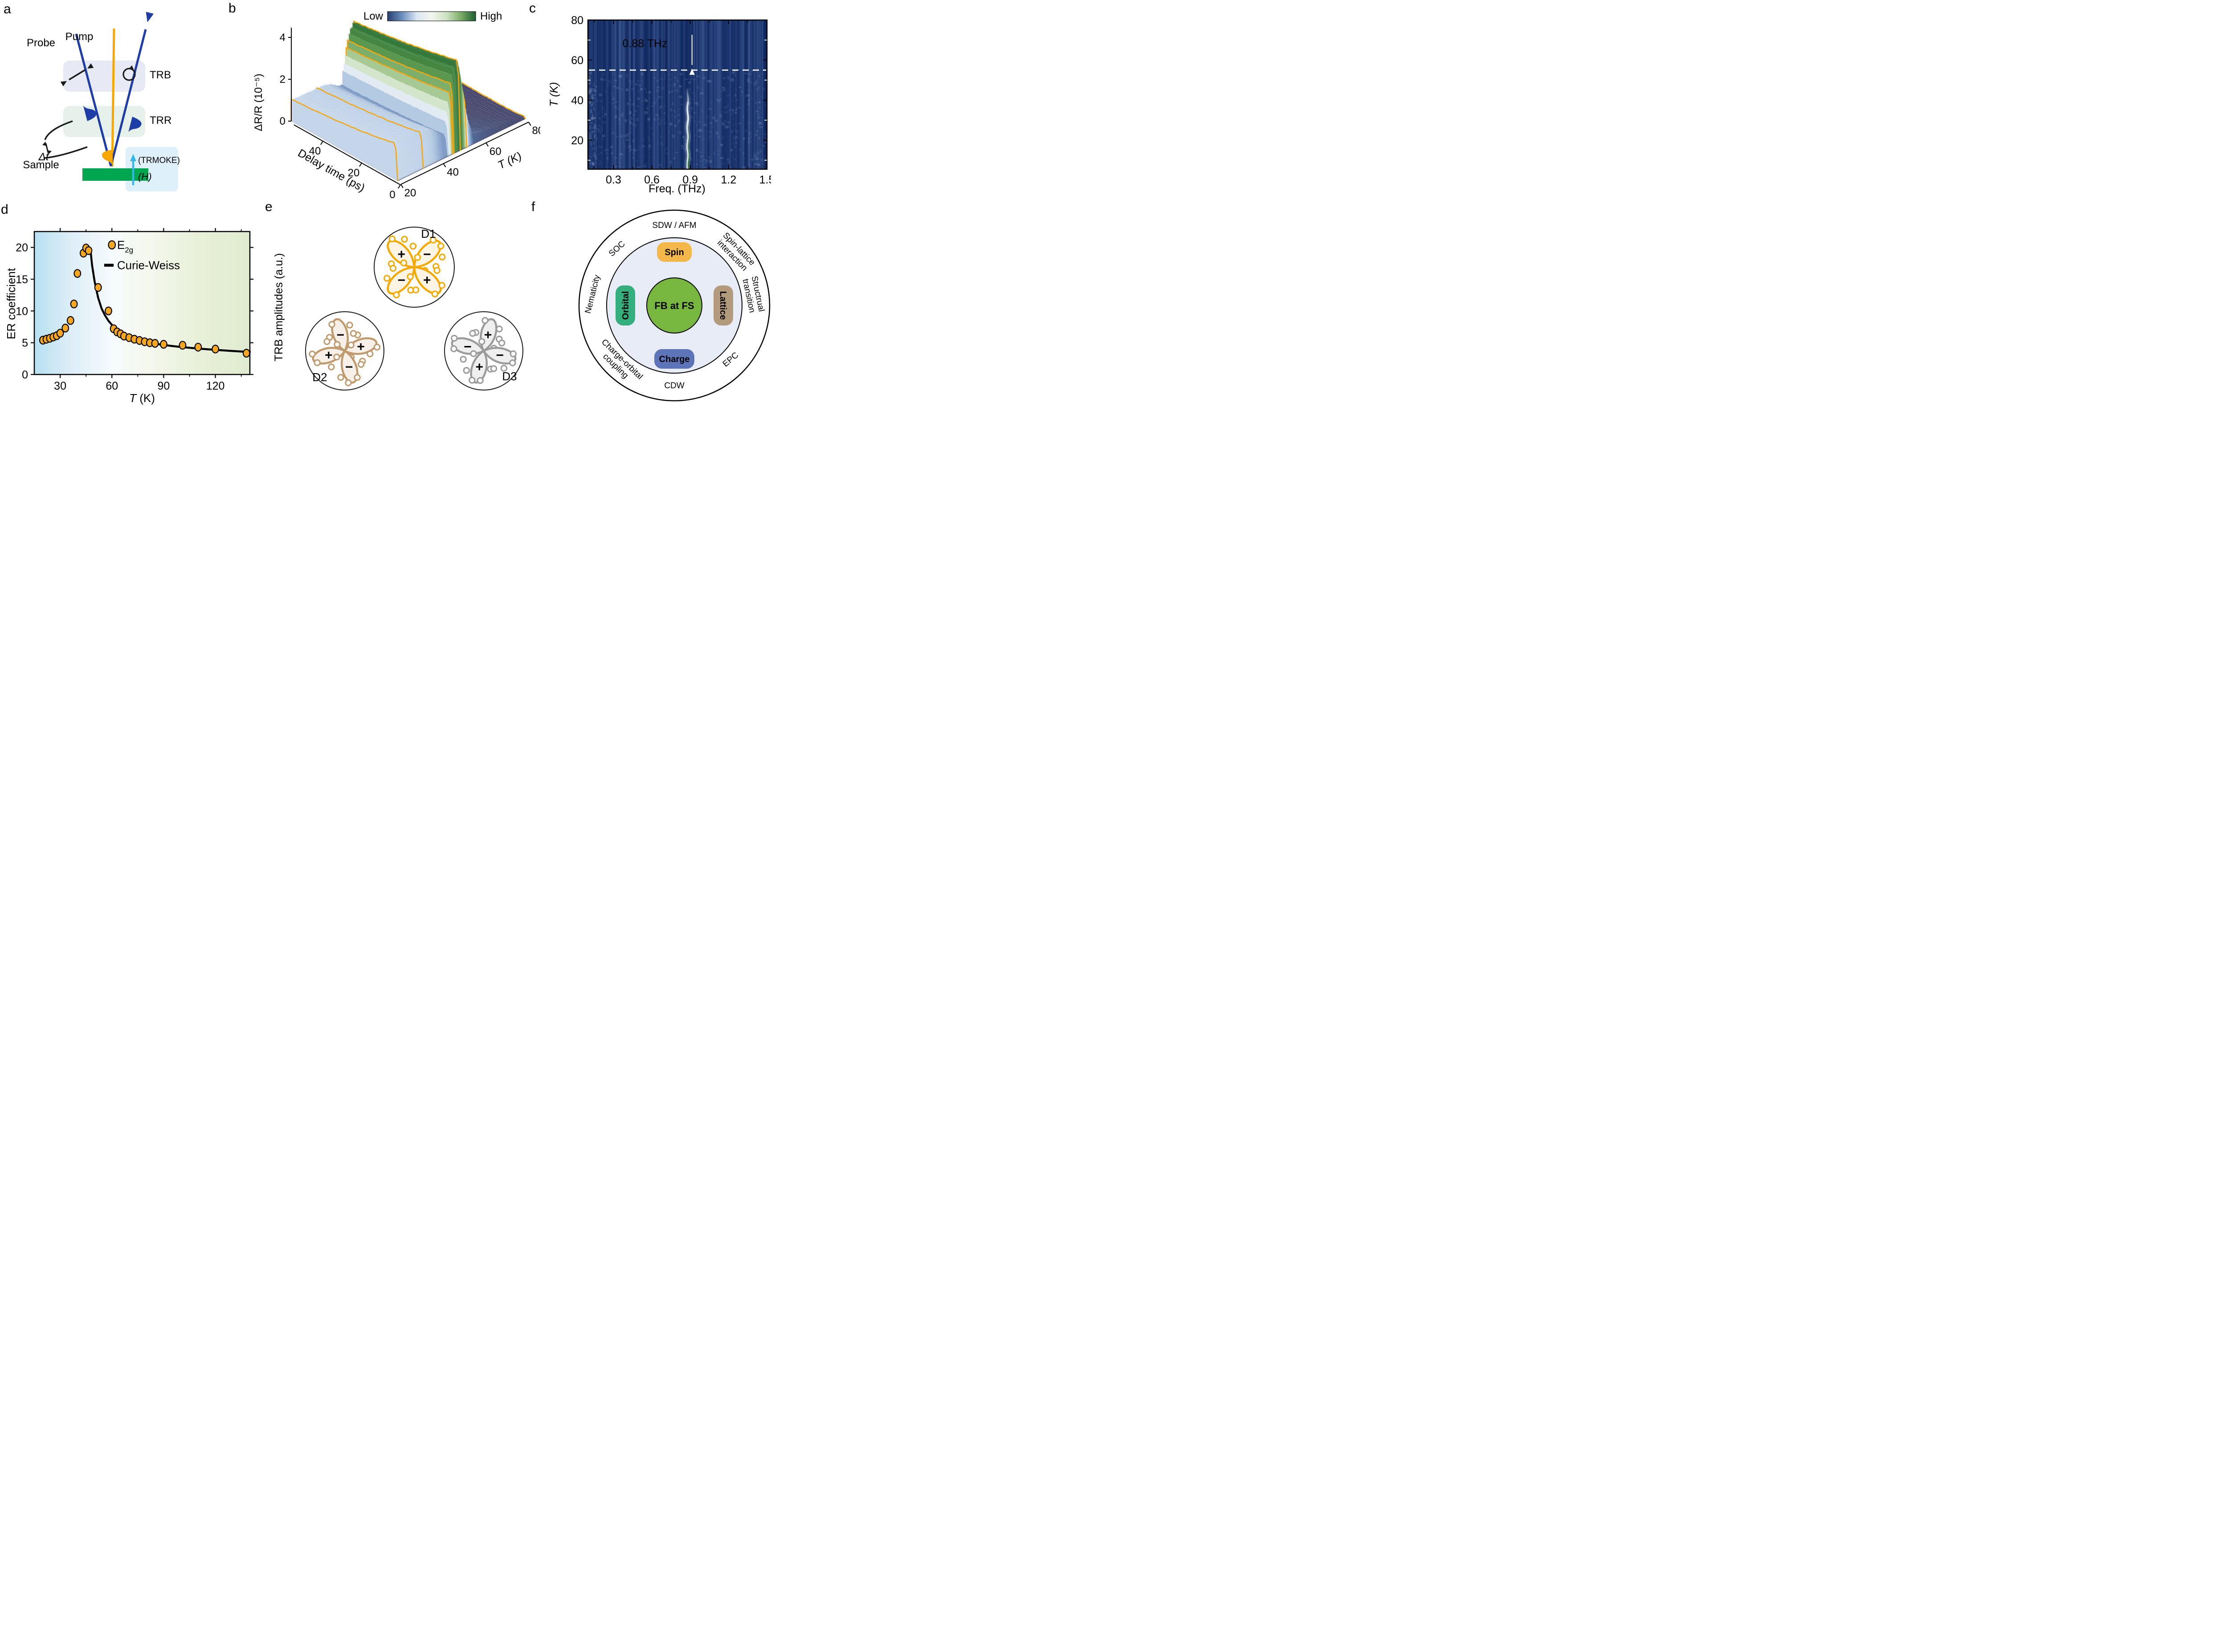 Image resolution: width=2227 pixels, height=1652 pixels. What do you see at coordinates (148, 265) in the screenshot?
I see `svg-text: Curie-Weiss` at bounding box center [148, 265].